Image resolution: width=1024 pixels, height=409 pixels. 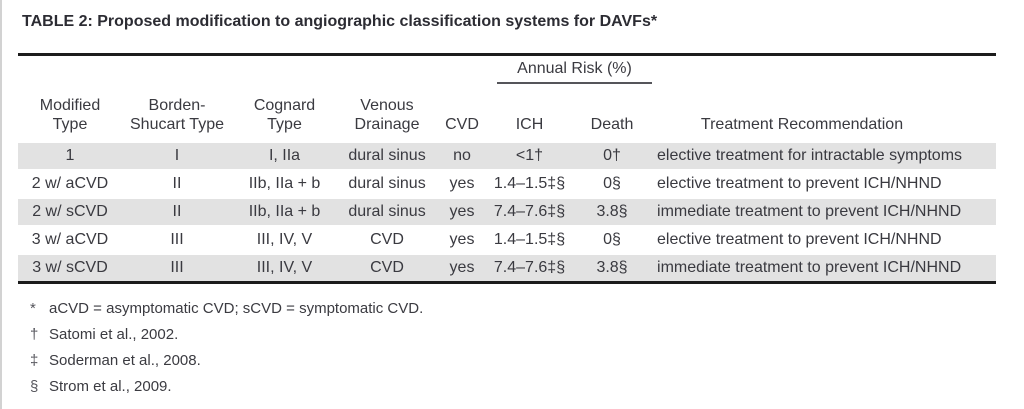 What do you see at coordinates (284, 115) in the screenshot?
I see `column-header-cognard-type: Cognard Type` at bounding box center [284, 115].